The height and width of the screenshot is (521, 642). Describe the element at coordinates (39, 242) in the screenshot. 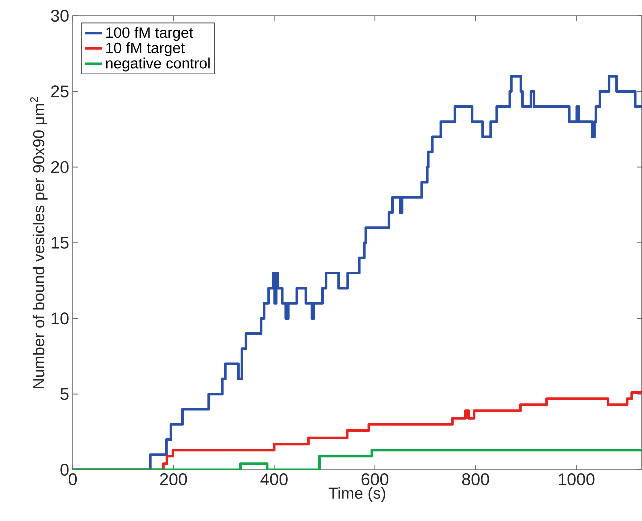

I see `y-axis-title: Number of bound vesicles per 90x90 μm$^{2}$` at that location.